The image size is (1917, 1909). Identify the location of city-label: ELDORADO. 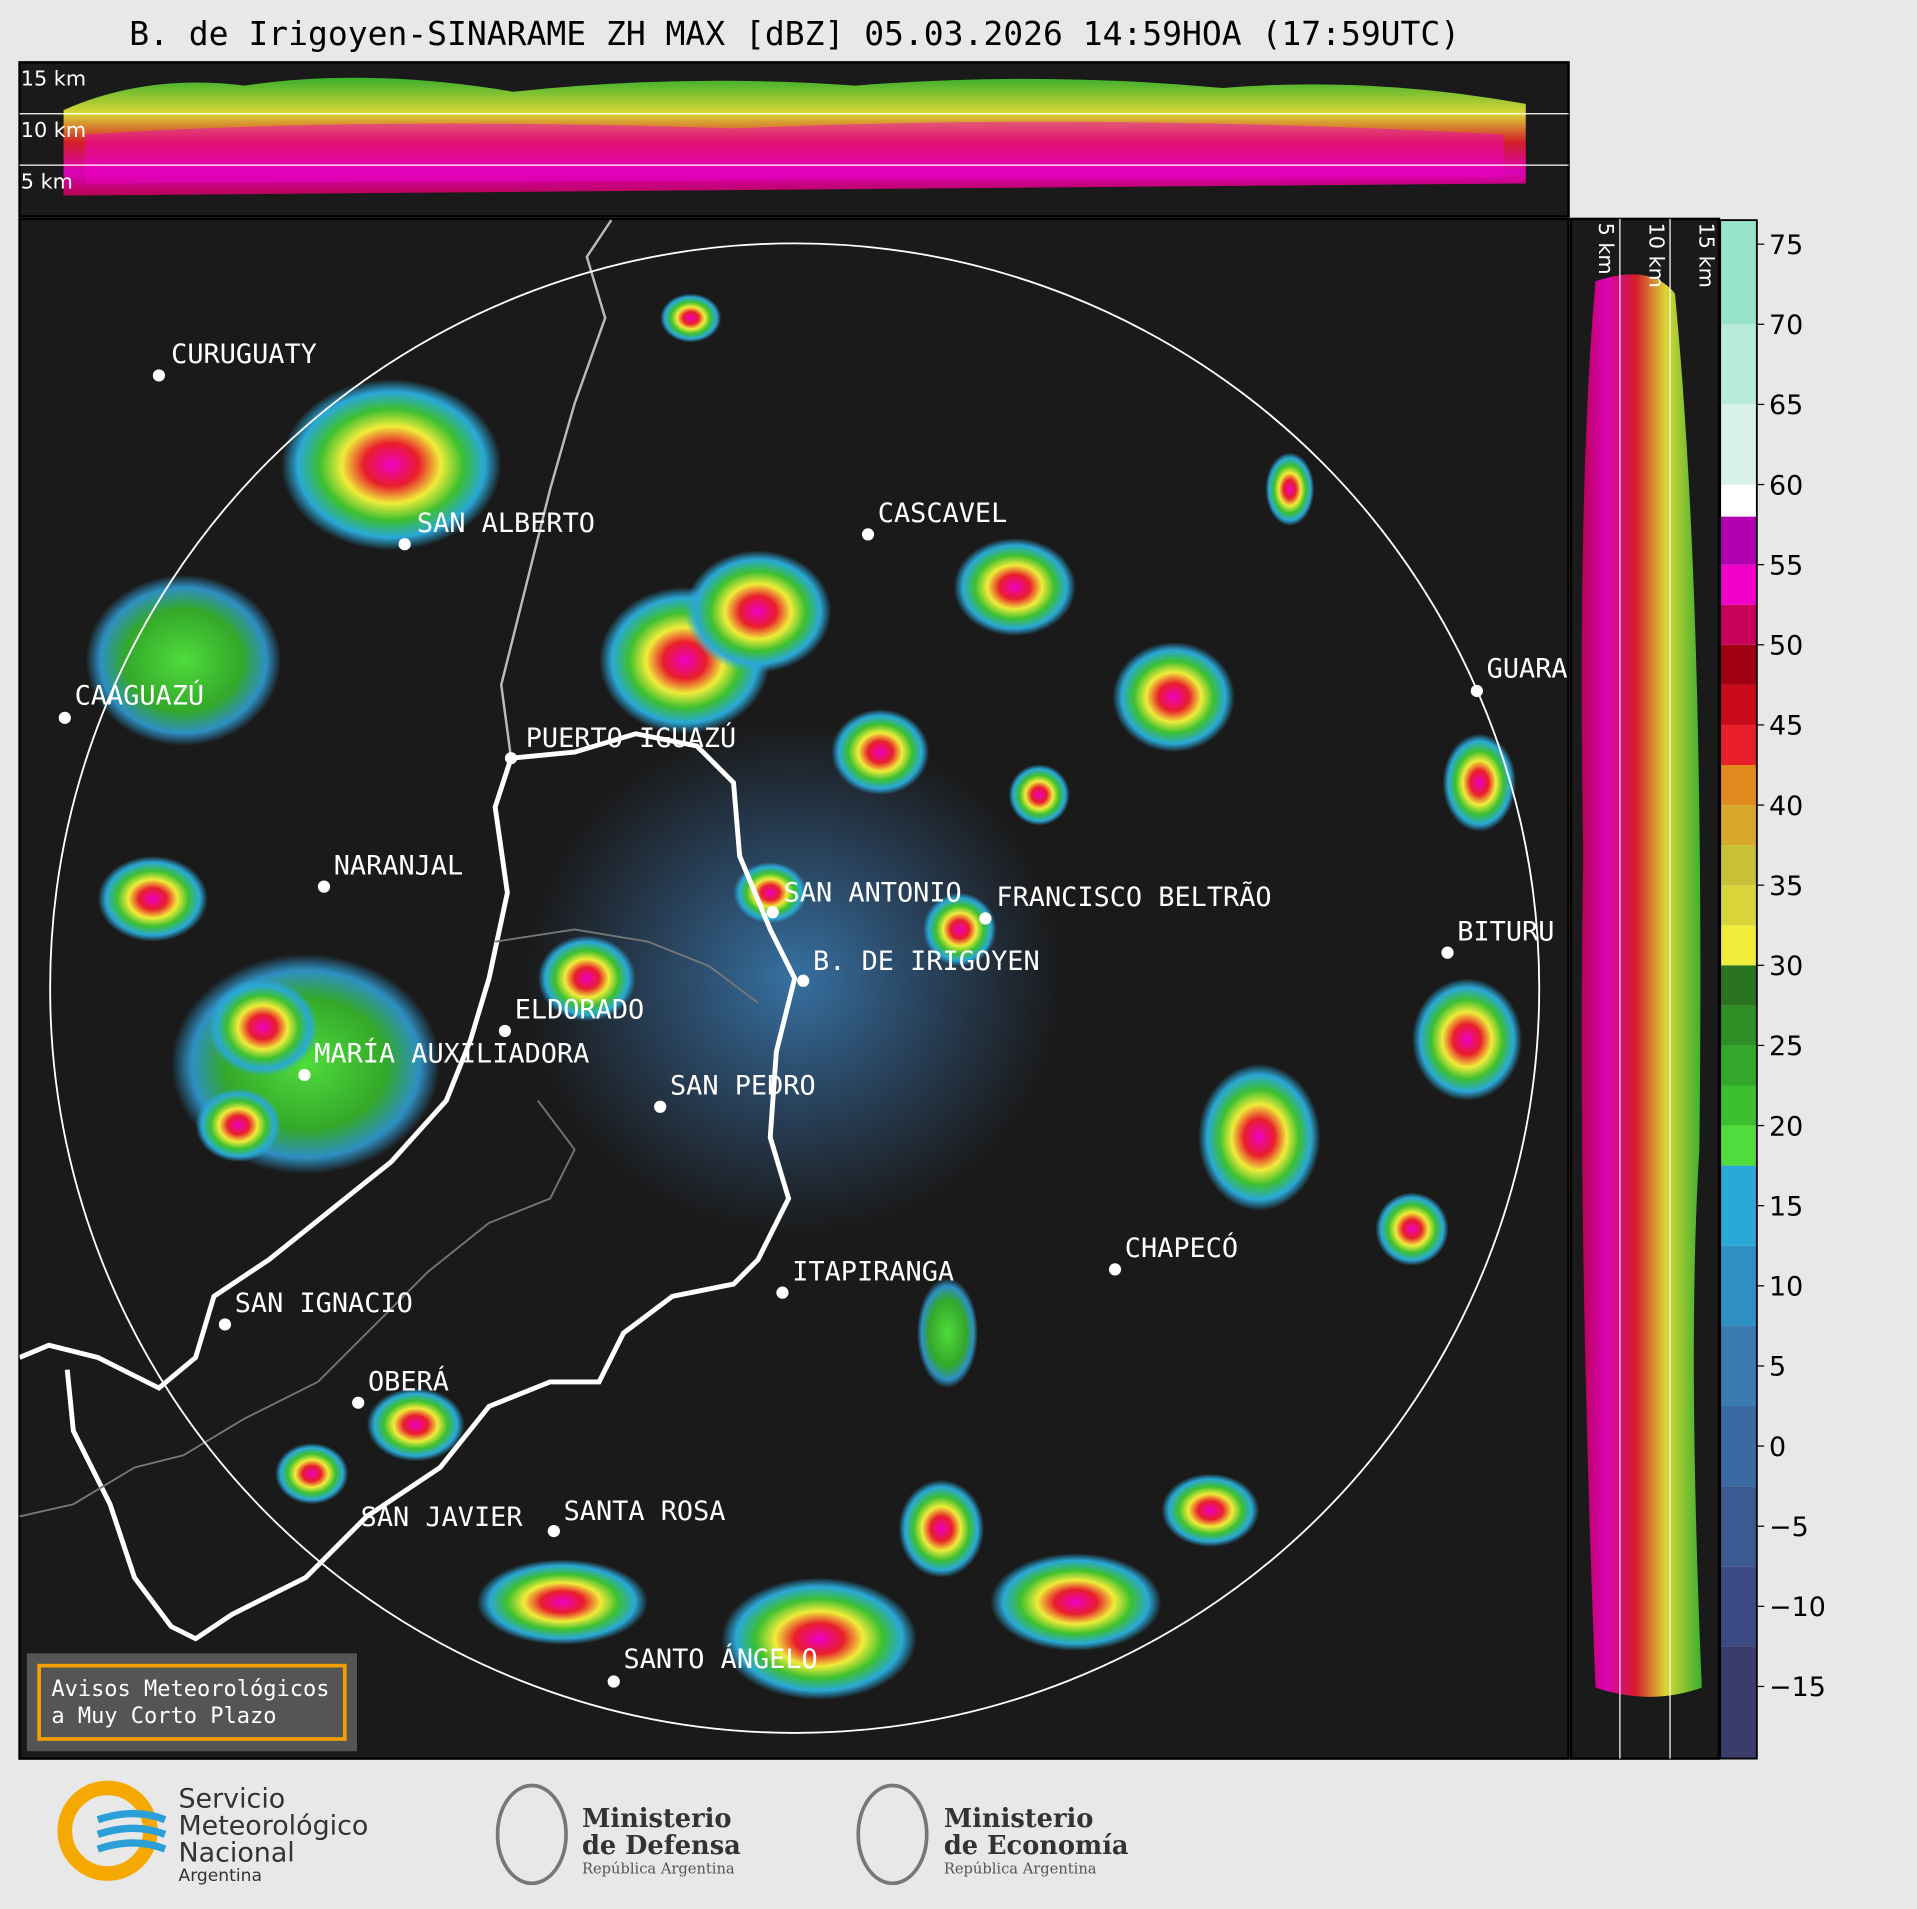
(580, 1010).